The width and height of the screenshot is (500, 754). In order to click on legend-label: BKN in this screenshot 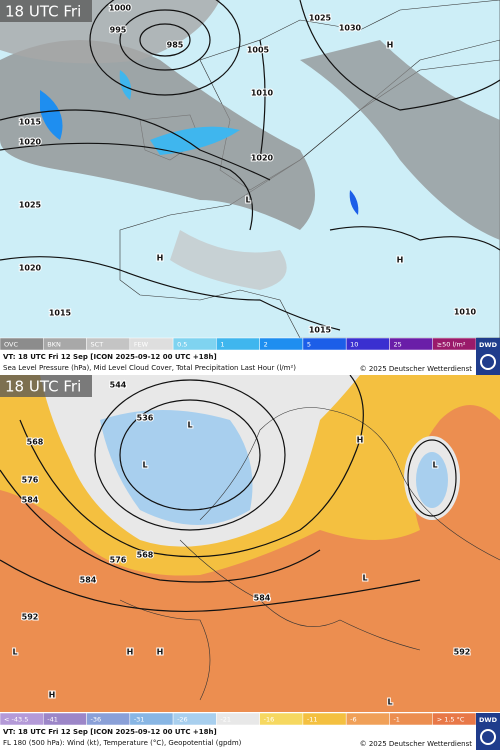, I will do `click(54, 345)`.